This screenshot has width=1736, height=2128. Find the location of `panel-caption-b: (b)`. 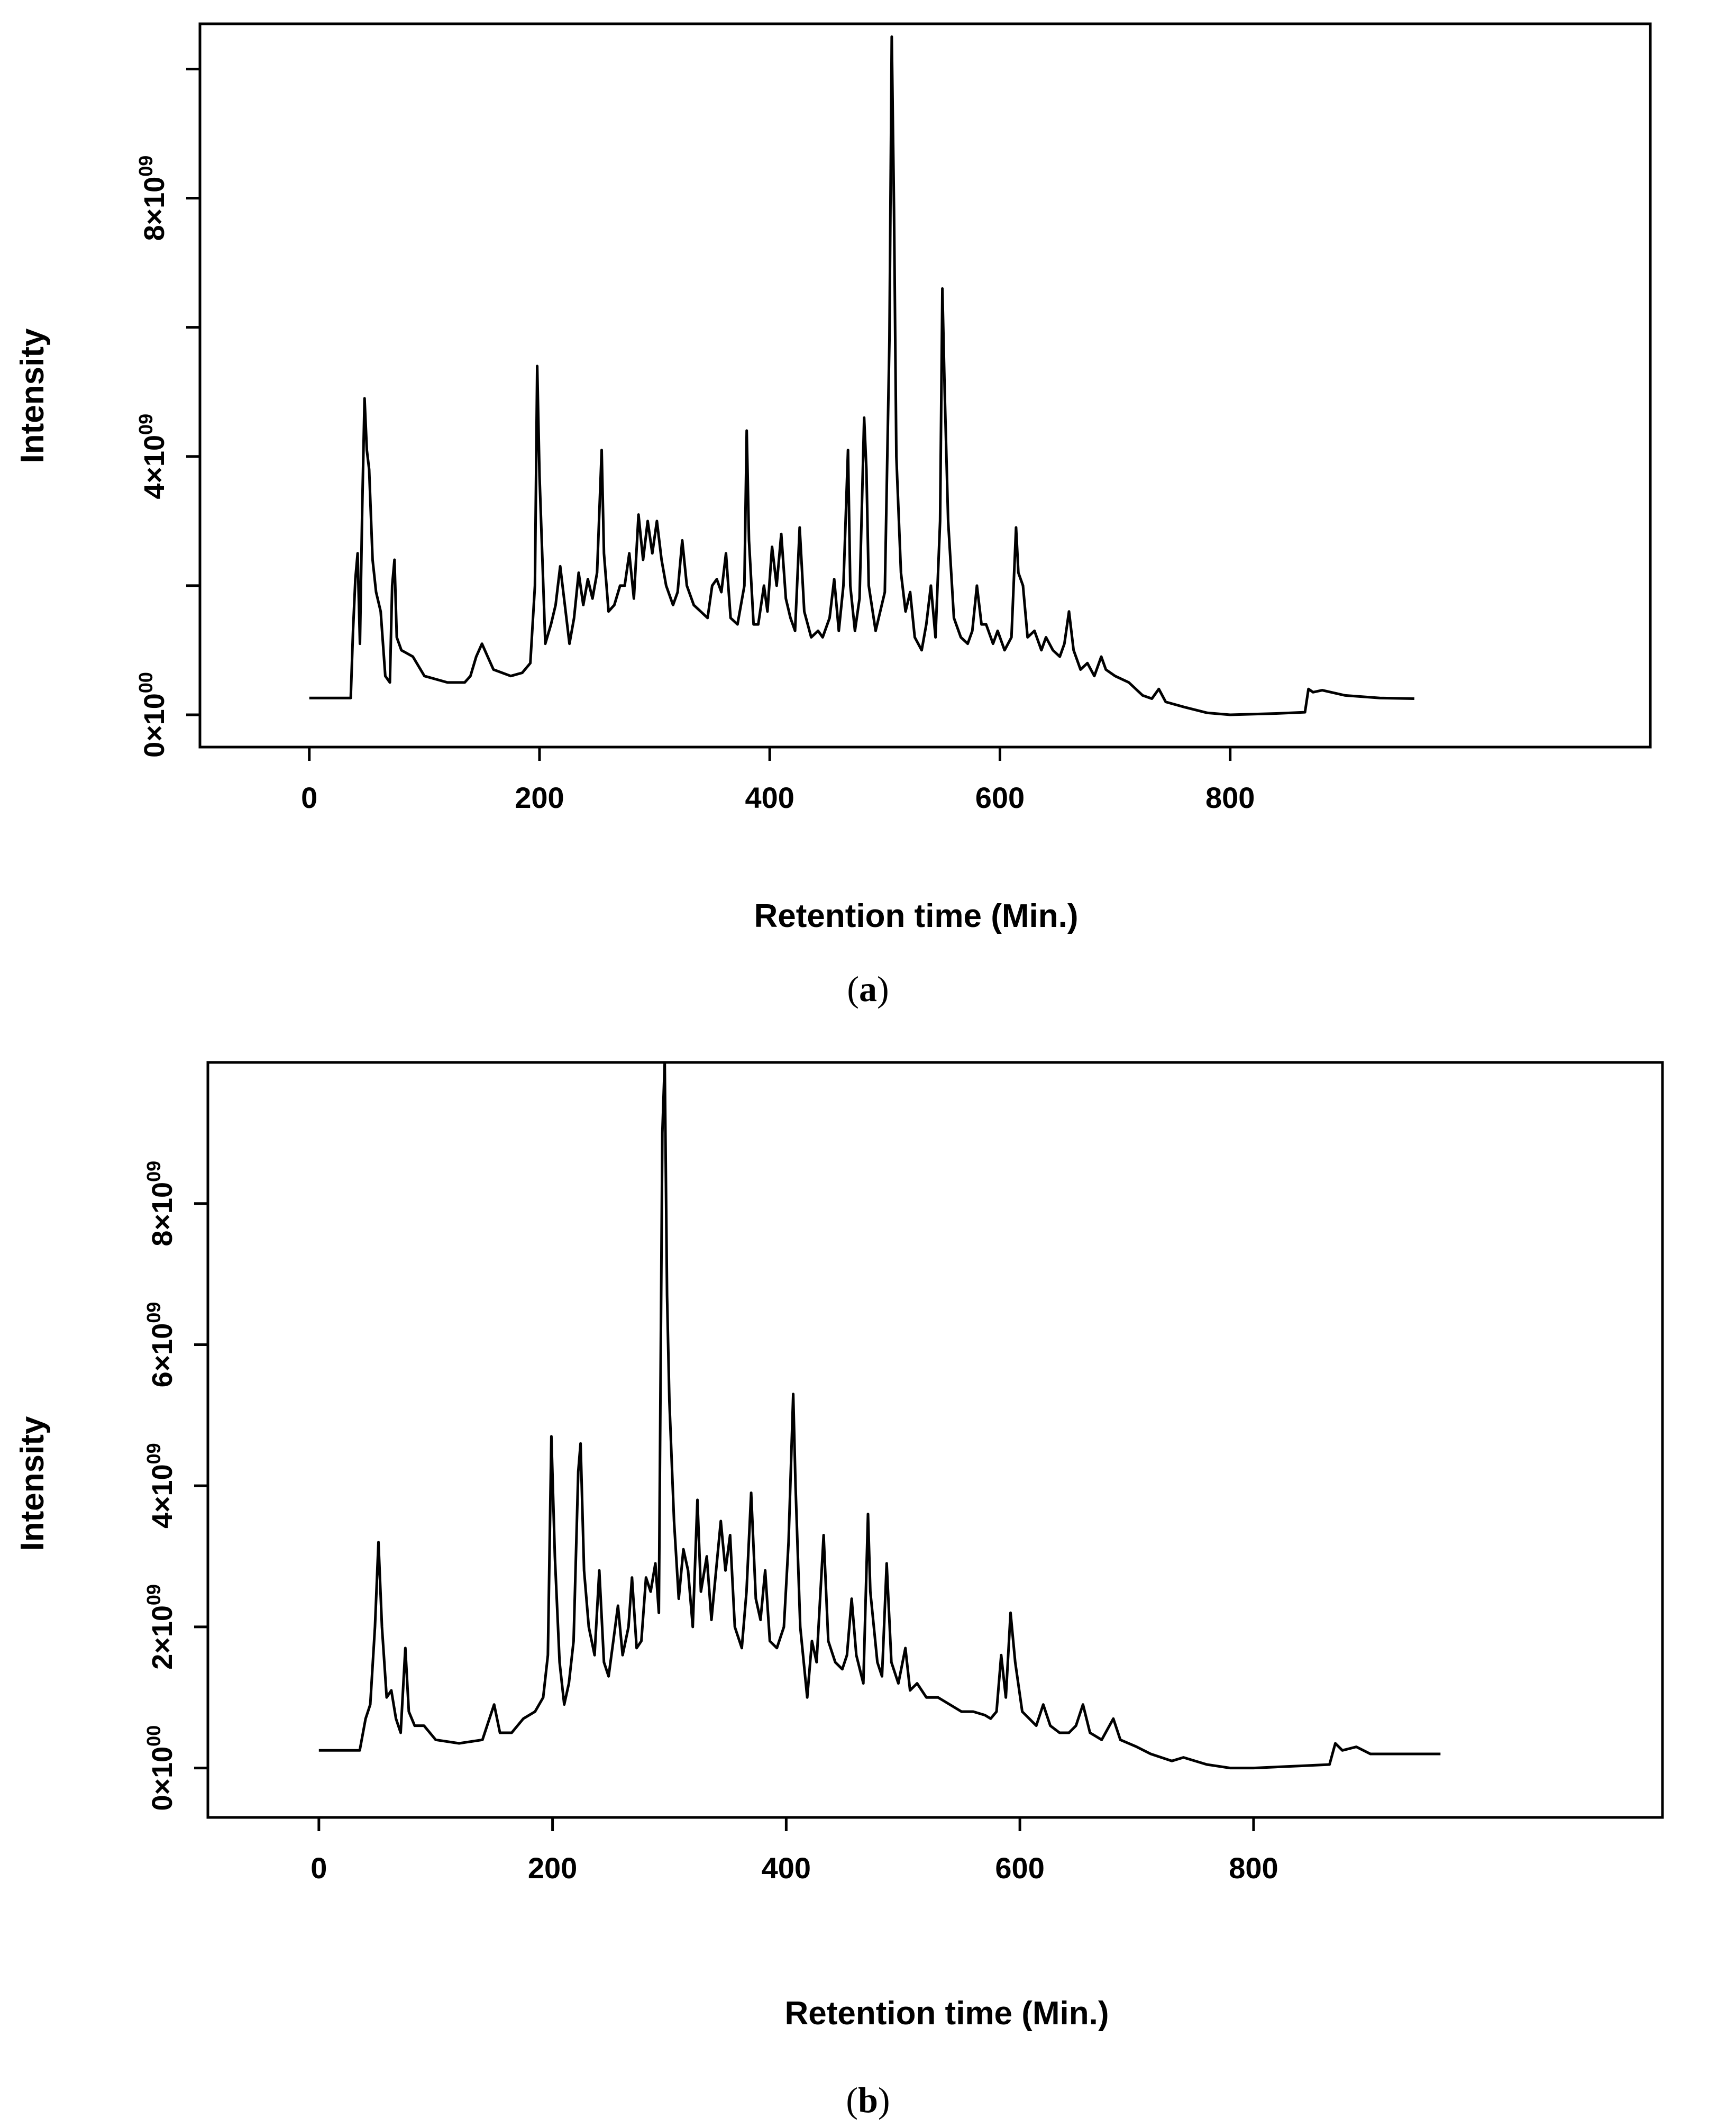

panel-caption-b: (b) is located at coordinates (868, 2100).